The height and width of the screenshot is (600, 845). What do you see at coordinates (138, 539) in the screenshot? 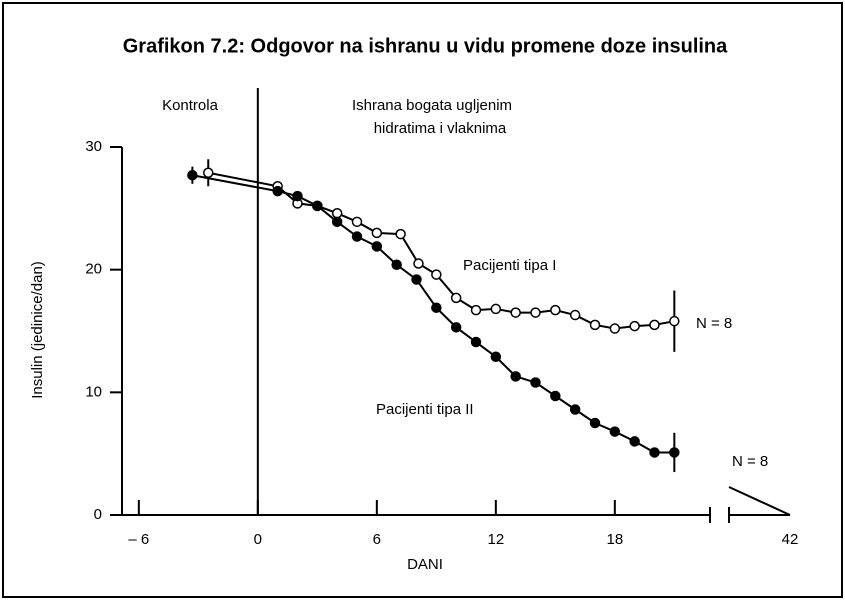
I see `x-tick-label: – 6` at bounding box center [138, 539].